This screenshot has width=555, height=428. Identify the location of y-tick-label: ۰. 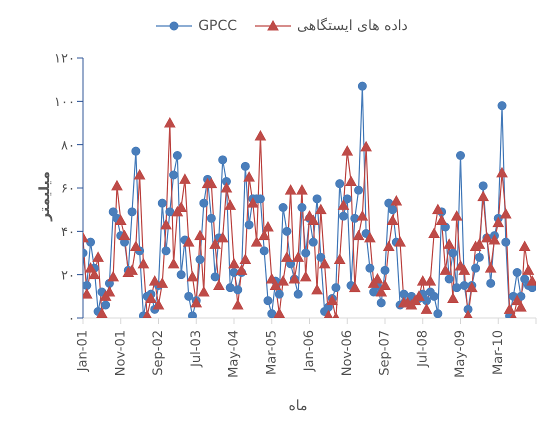
(71, 319).